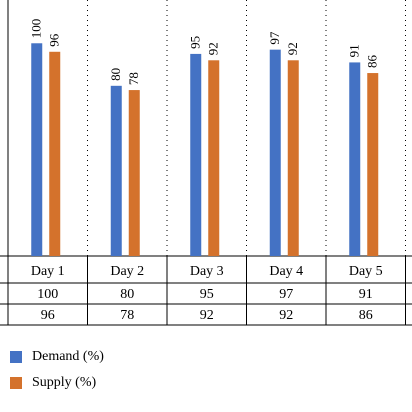  Describe the element at coordinates (213, 48) in the screenshot. I see `data-label-supply-3: 92` at that location.